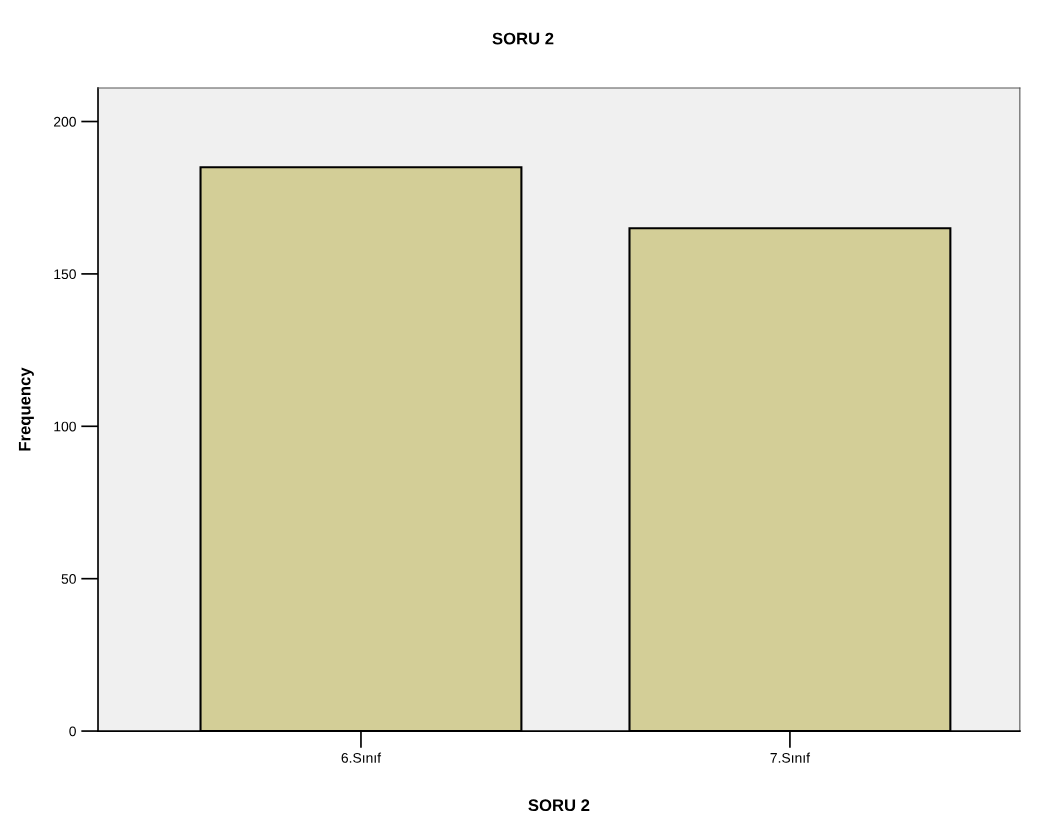 This screenshot has width=1046, height=827. I want to click on x-tick-label: 7.Sınıf, so click(790, 757).